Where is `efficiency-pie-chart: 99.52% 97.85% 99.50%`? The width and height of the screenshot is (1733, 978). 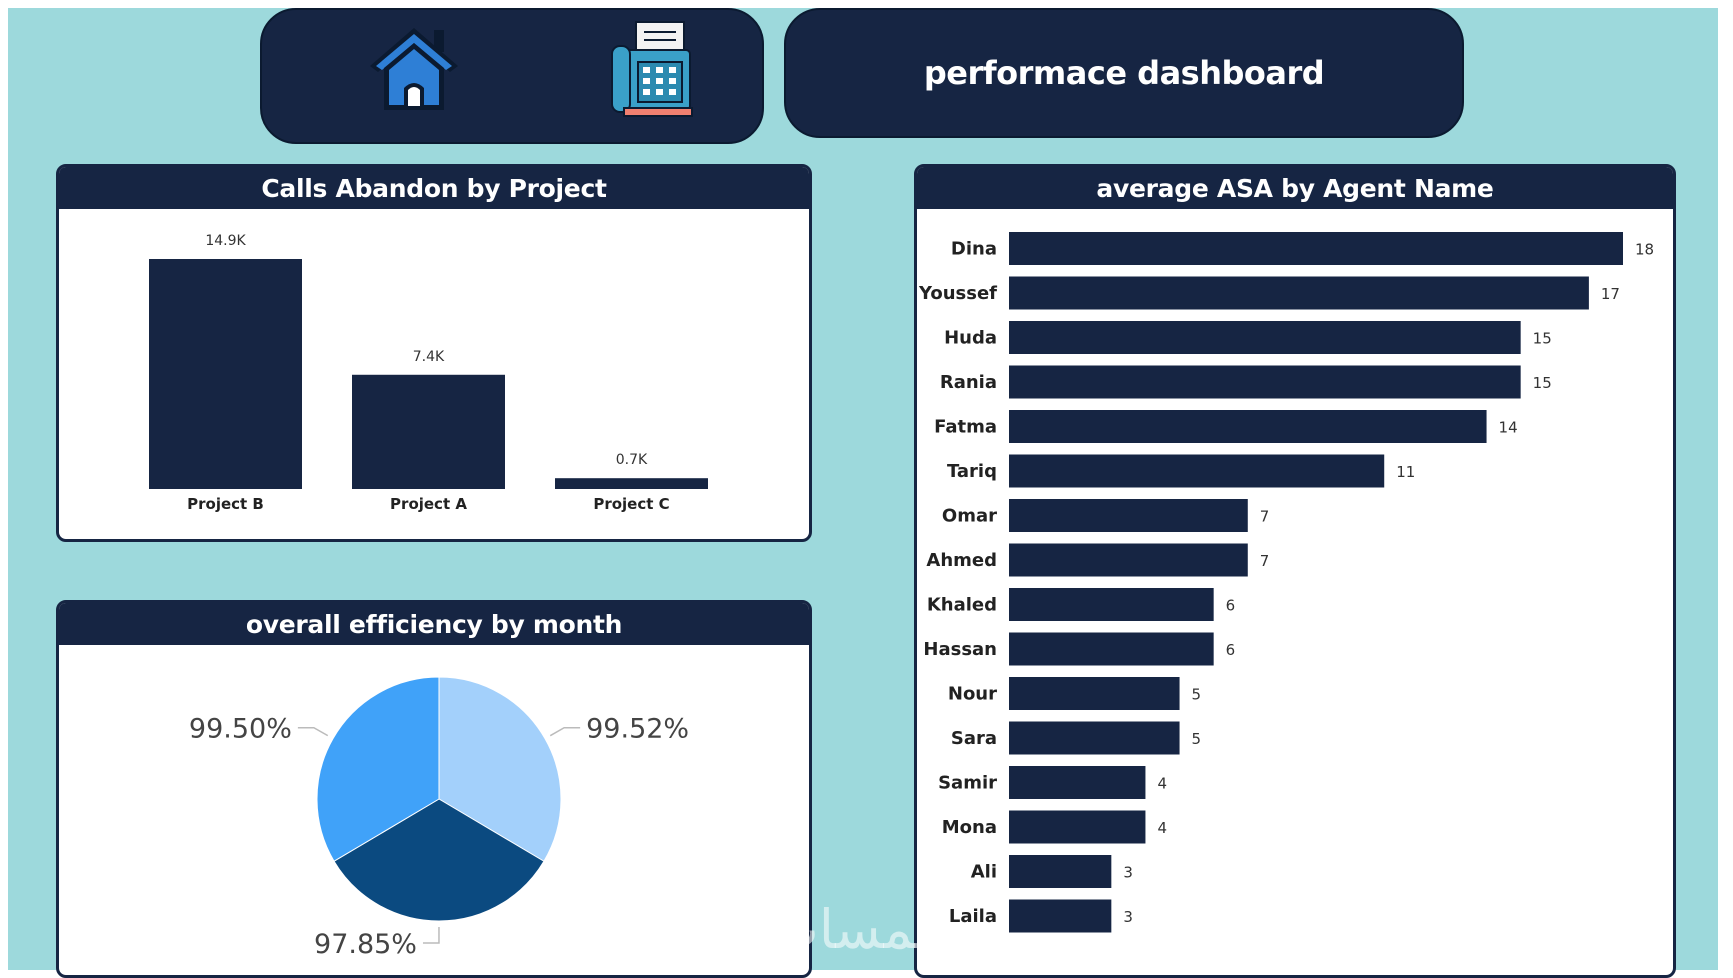 efficiency-pie-chart: 99.52% 97.85% 99.50% is located at coordinates (439, 818).